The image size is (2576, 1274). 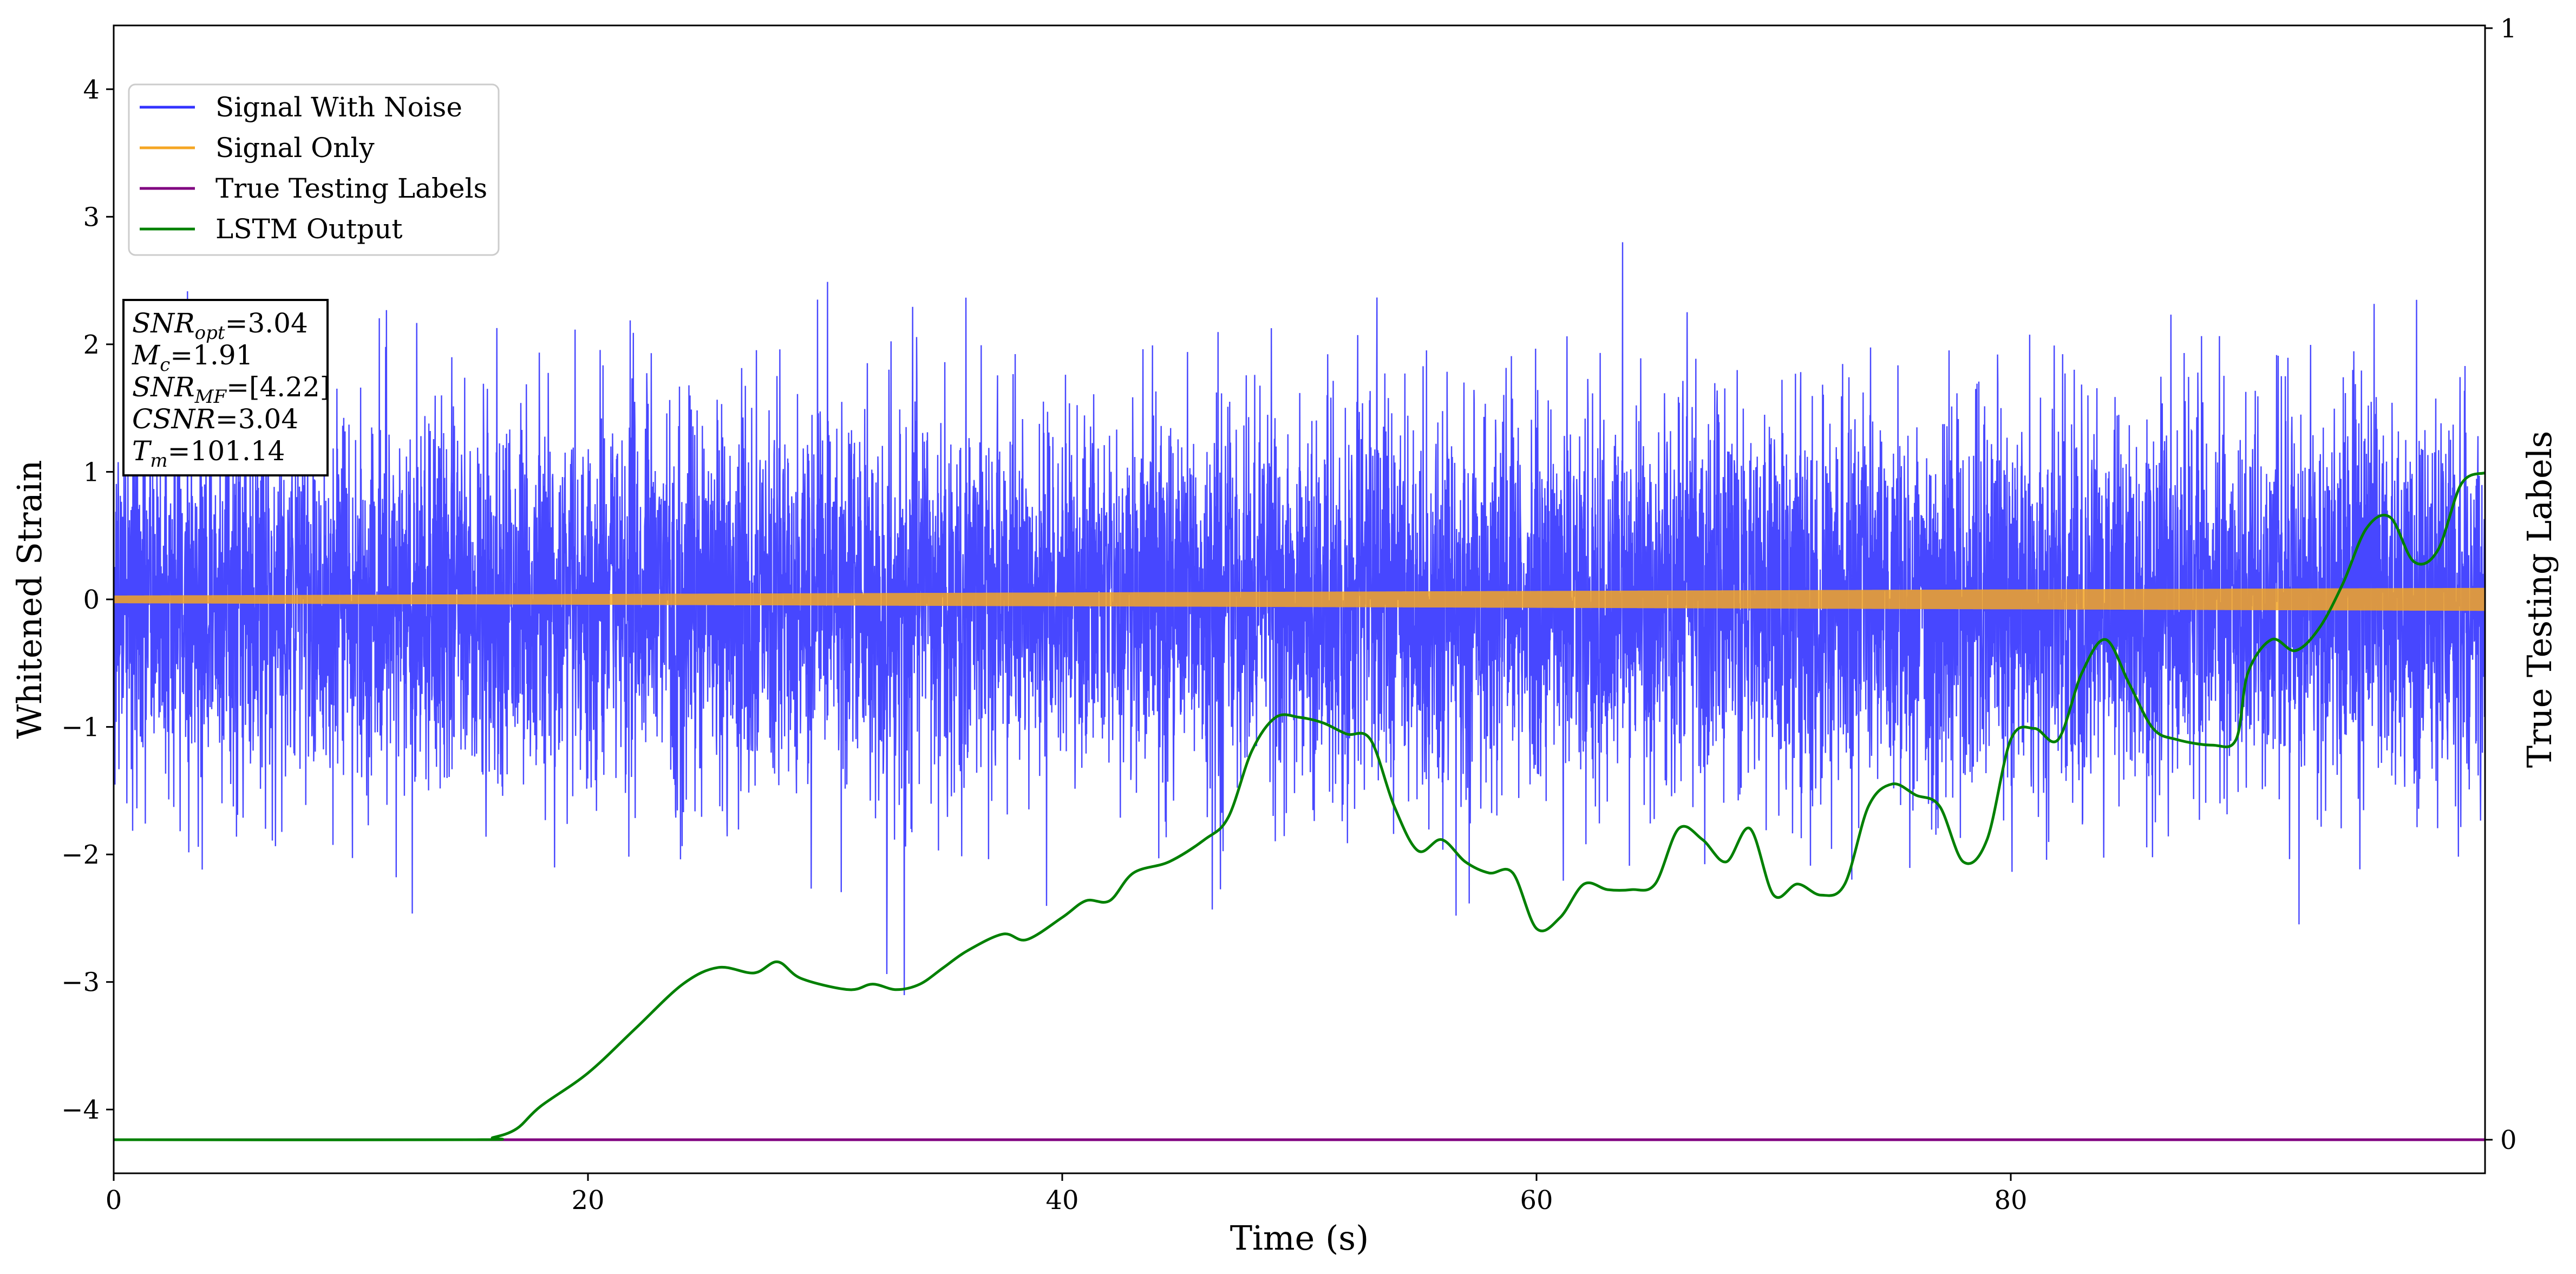 I want to click on signal-only-layer, so click(x=1300, y=599).